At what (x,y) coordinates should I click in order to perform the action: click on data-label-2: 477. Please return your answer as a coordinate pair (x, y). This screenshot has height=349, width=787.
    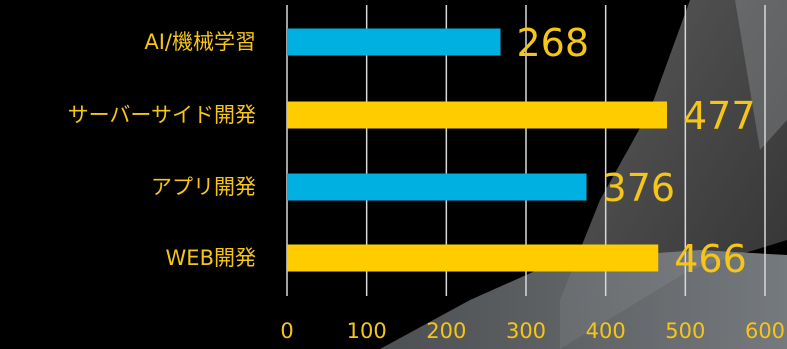
    Looking at the image, I should click on (719, 116).